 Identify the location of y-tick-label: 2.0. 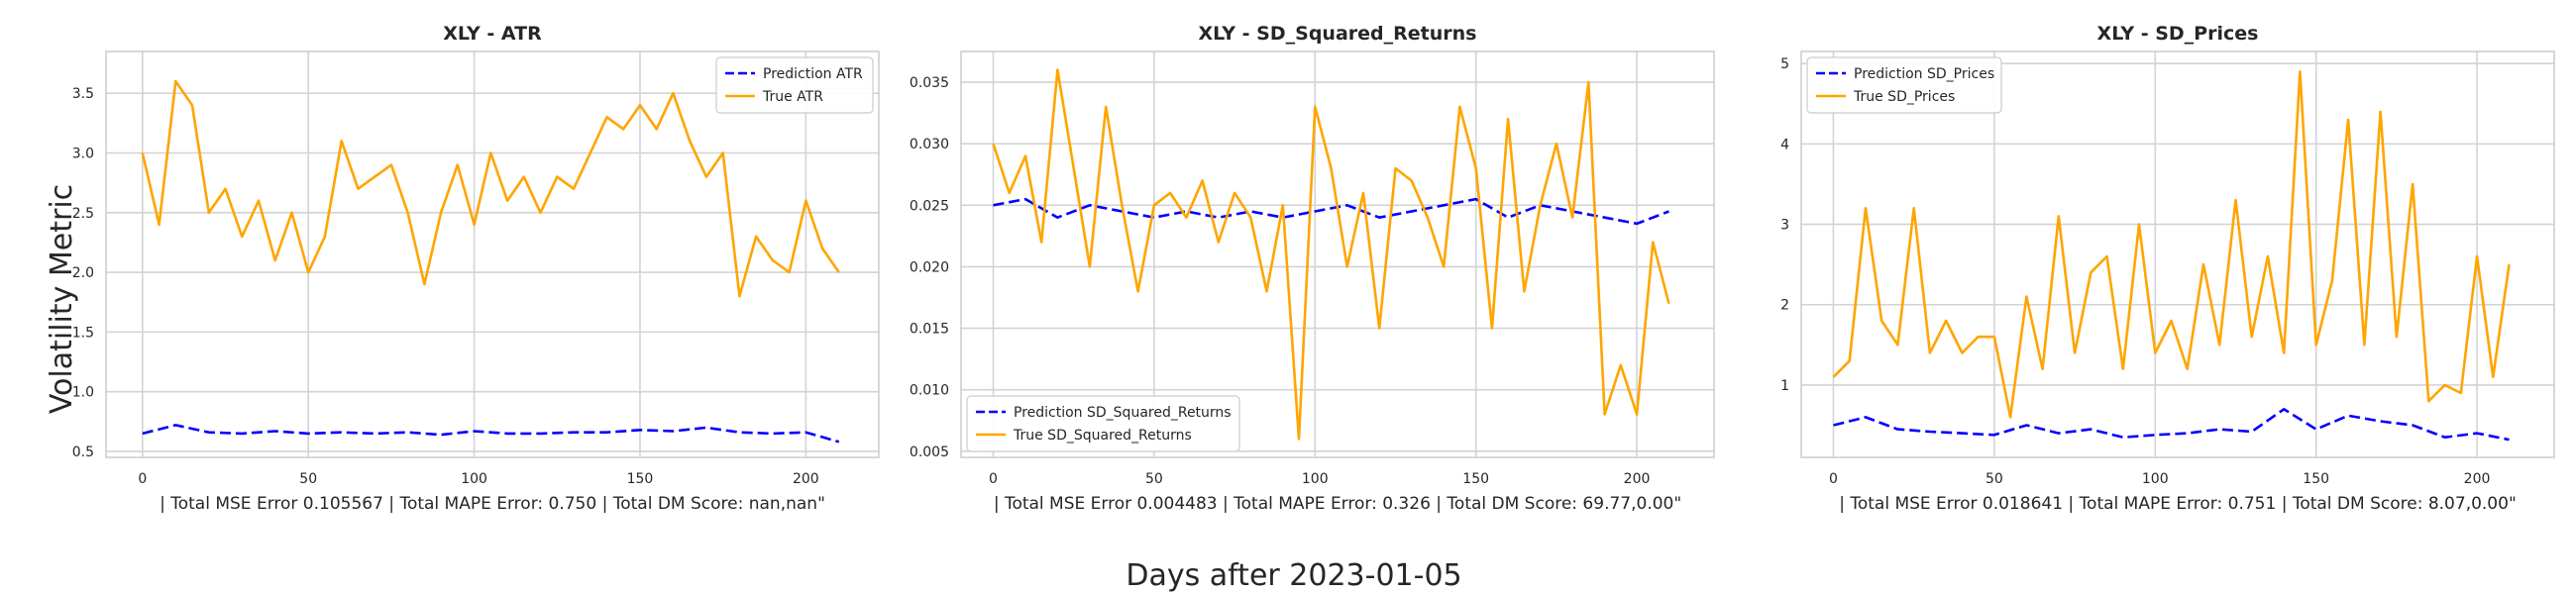
(83, 273).